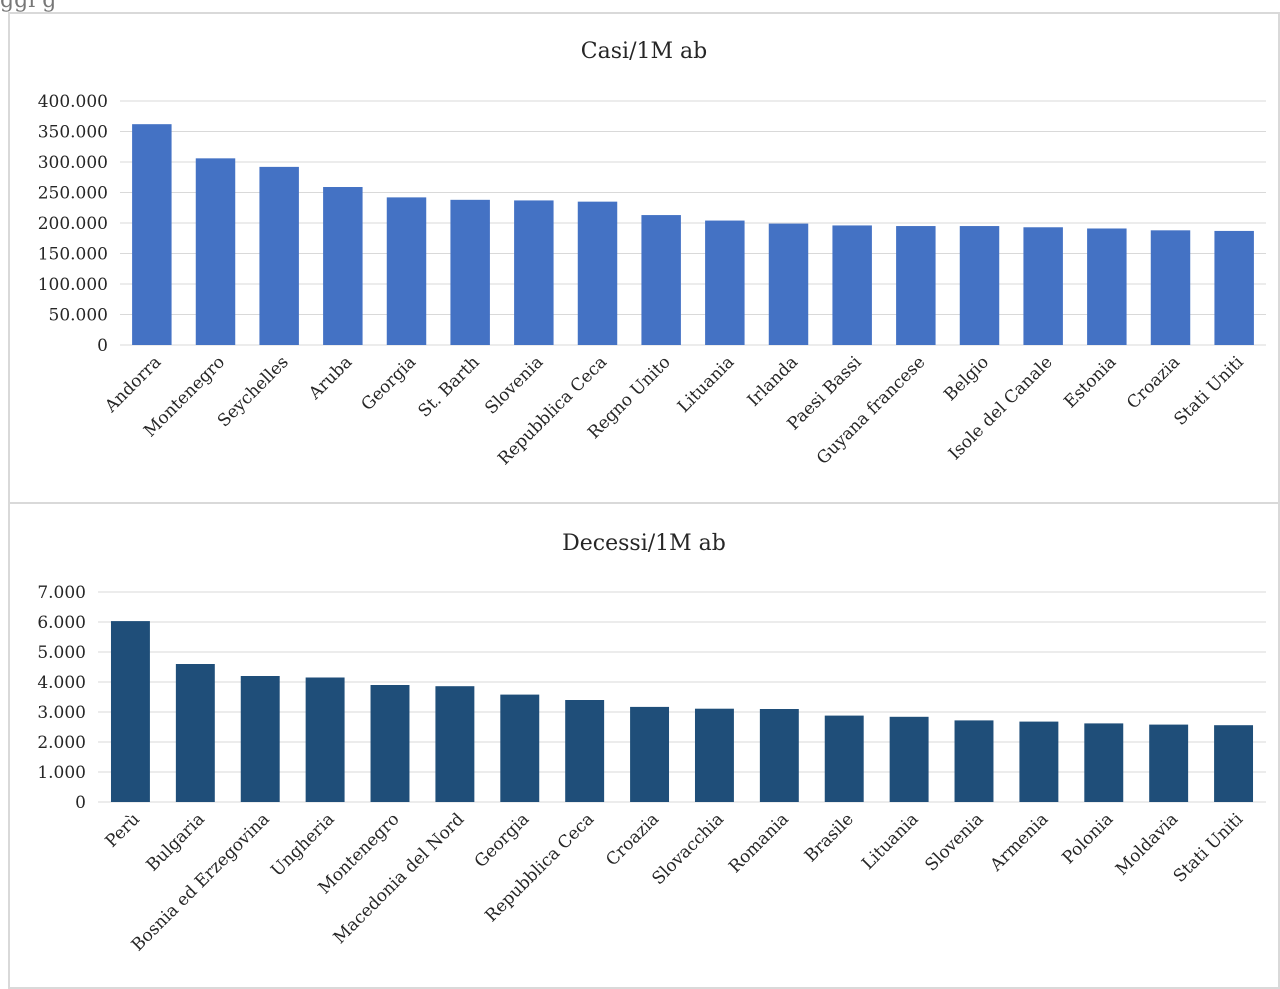  Describe the element at coordinates (61, 773) in the screenshot. I see `y-tick-label: 1.000` at that location.